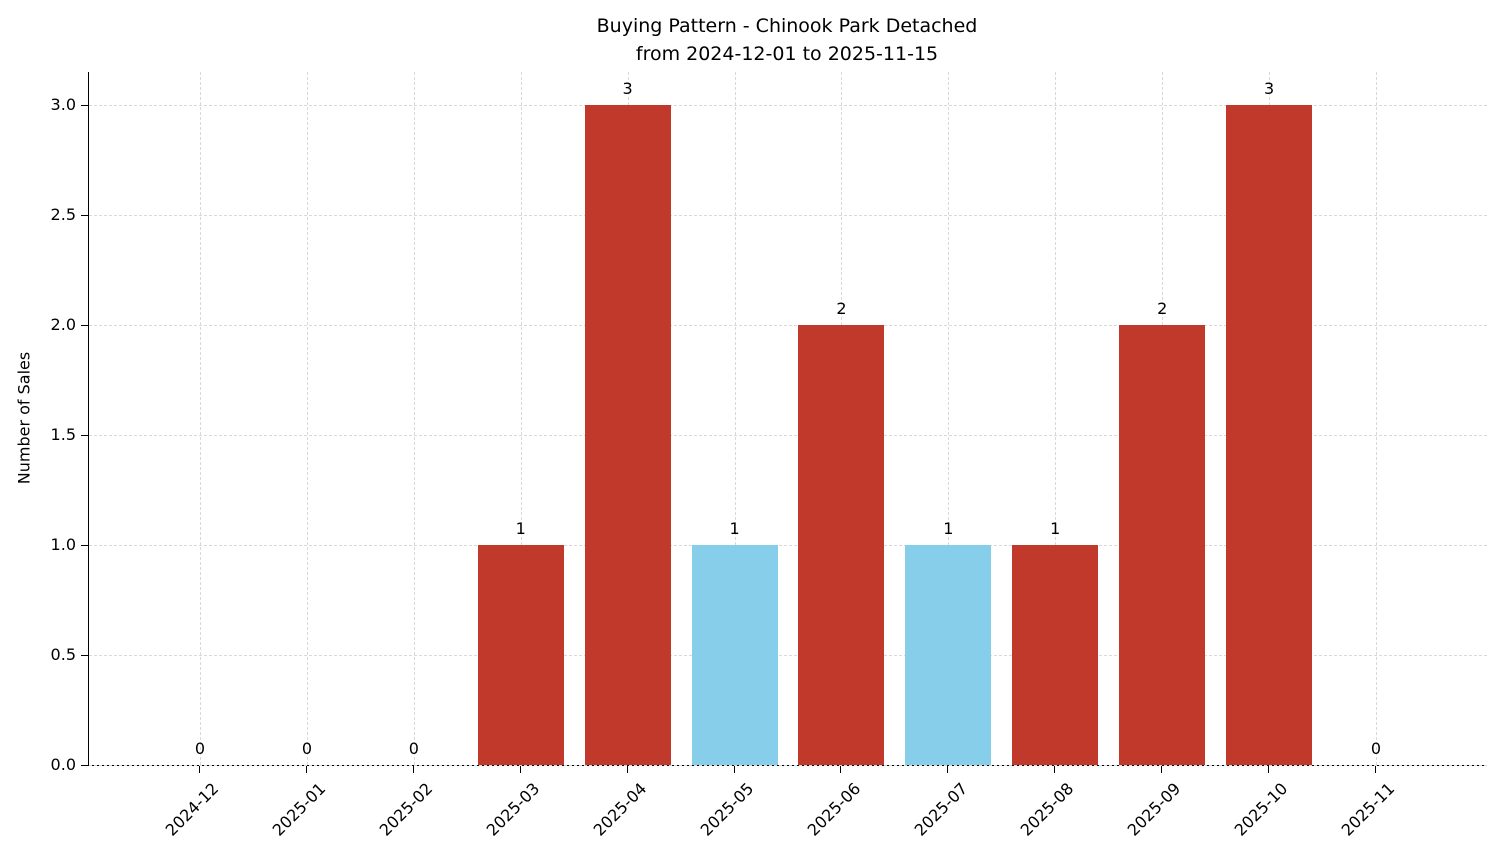 This screenshot has width=1501, height=863. Describe the element at coordinates (63, 764) in the screenshot. I see `y-tick-label: 0.0` at that location.